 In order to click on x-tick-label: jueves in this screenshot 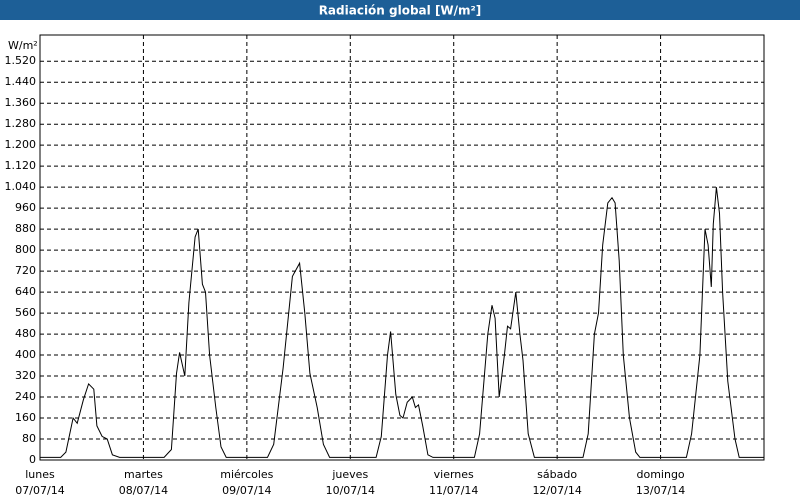, I will do `click(349, 474)`.